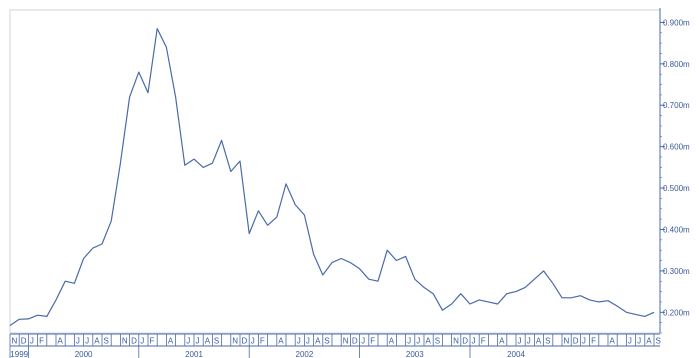  What do you see at coordinates (676, 22) in the screenshot?
I see `y-tick-label: 0.900m` at bounding box center [676, 22].